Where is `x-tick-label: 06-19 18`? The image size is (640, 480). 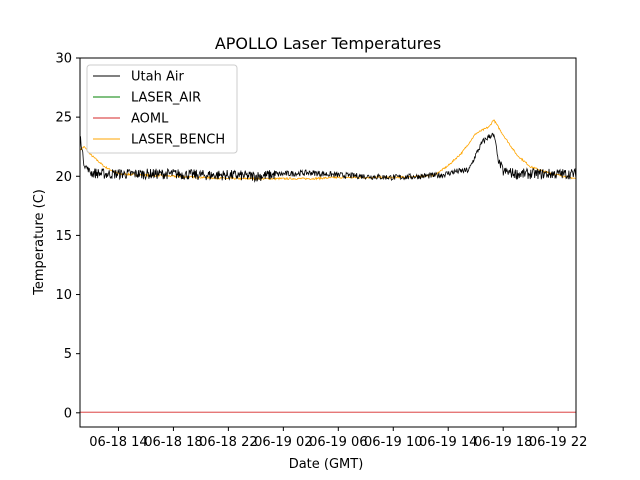
x-tick-label: 06-19 18 is located at coordinates (503, 442).